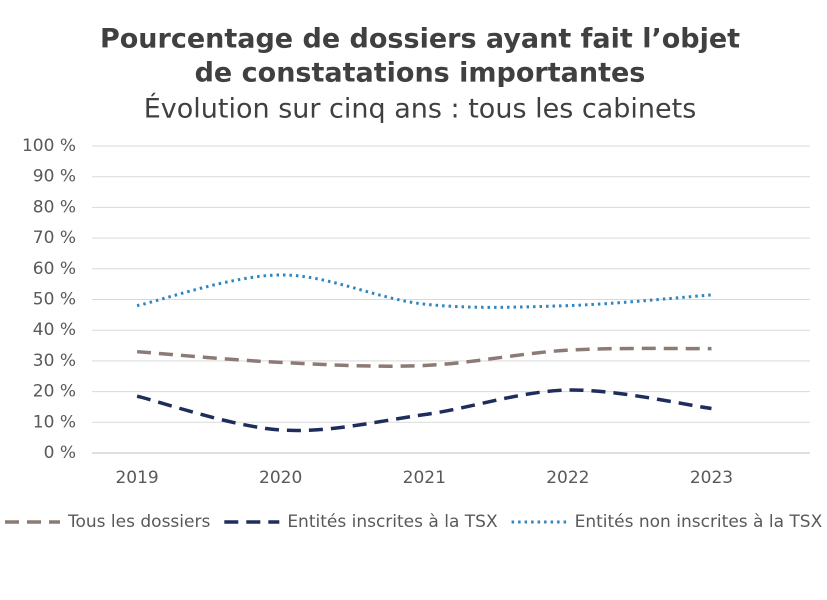  What do you see at coordinates (424, 478) in the screenshot?
I see `x-tick-label: 2021` at bounding box center [424, 478].